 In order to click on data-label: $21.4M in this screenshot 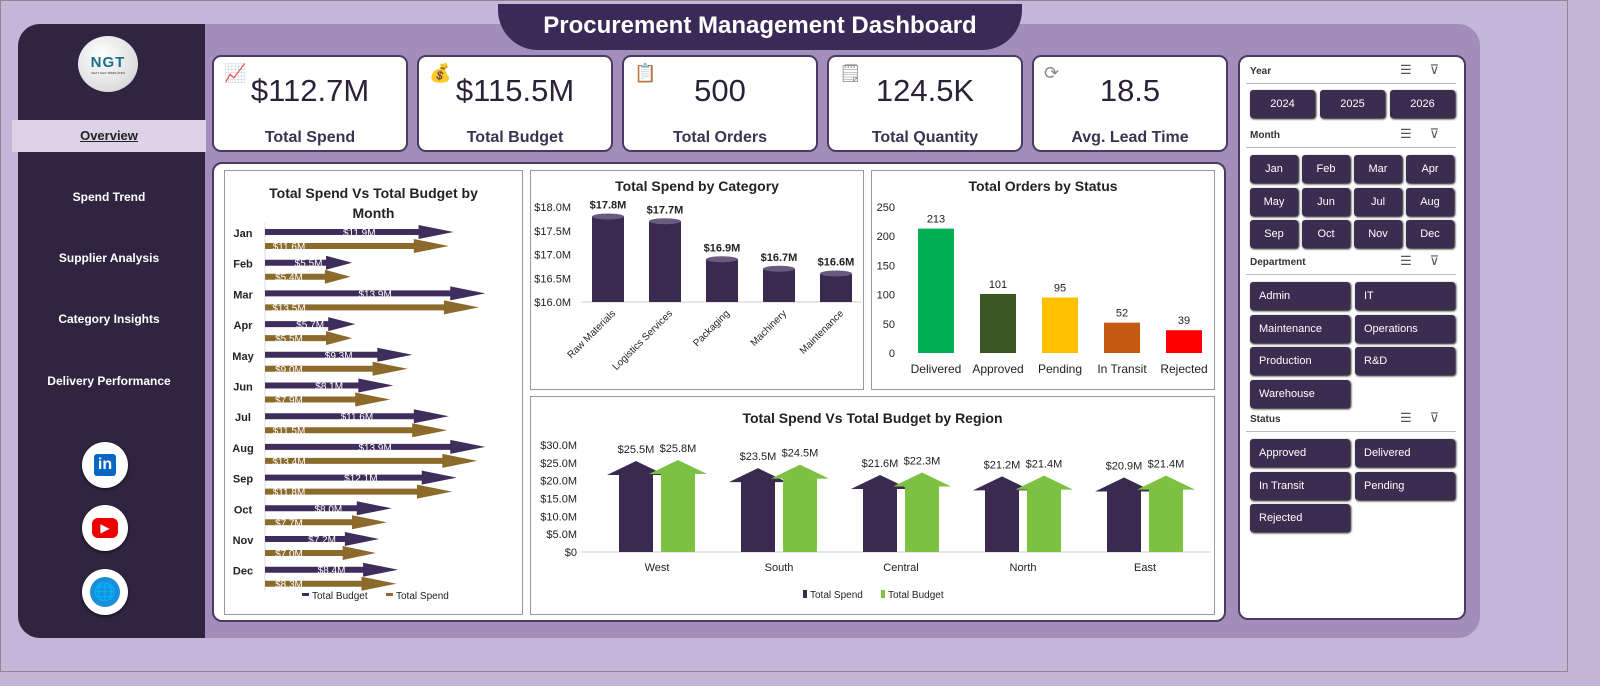, I will do `click(1166, 465)`.